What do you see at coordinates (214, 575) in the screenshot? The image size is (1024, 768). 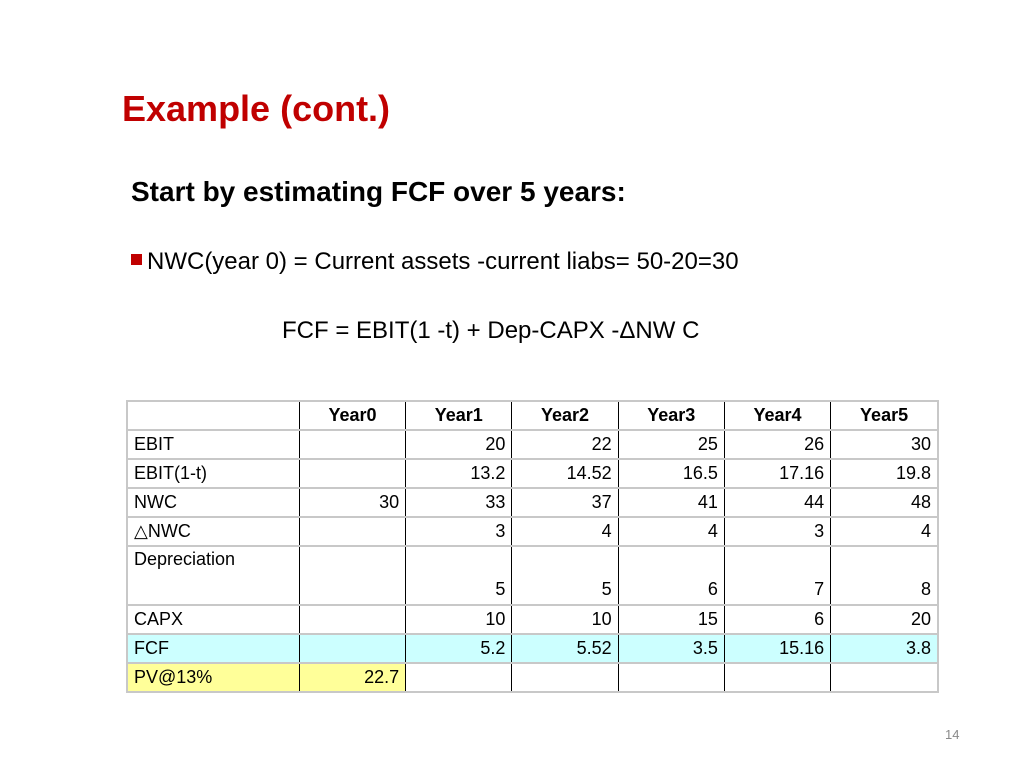 I see `row-label: Depreciation` at bounding box center [214, 575].